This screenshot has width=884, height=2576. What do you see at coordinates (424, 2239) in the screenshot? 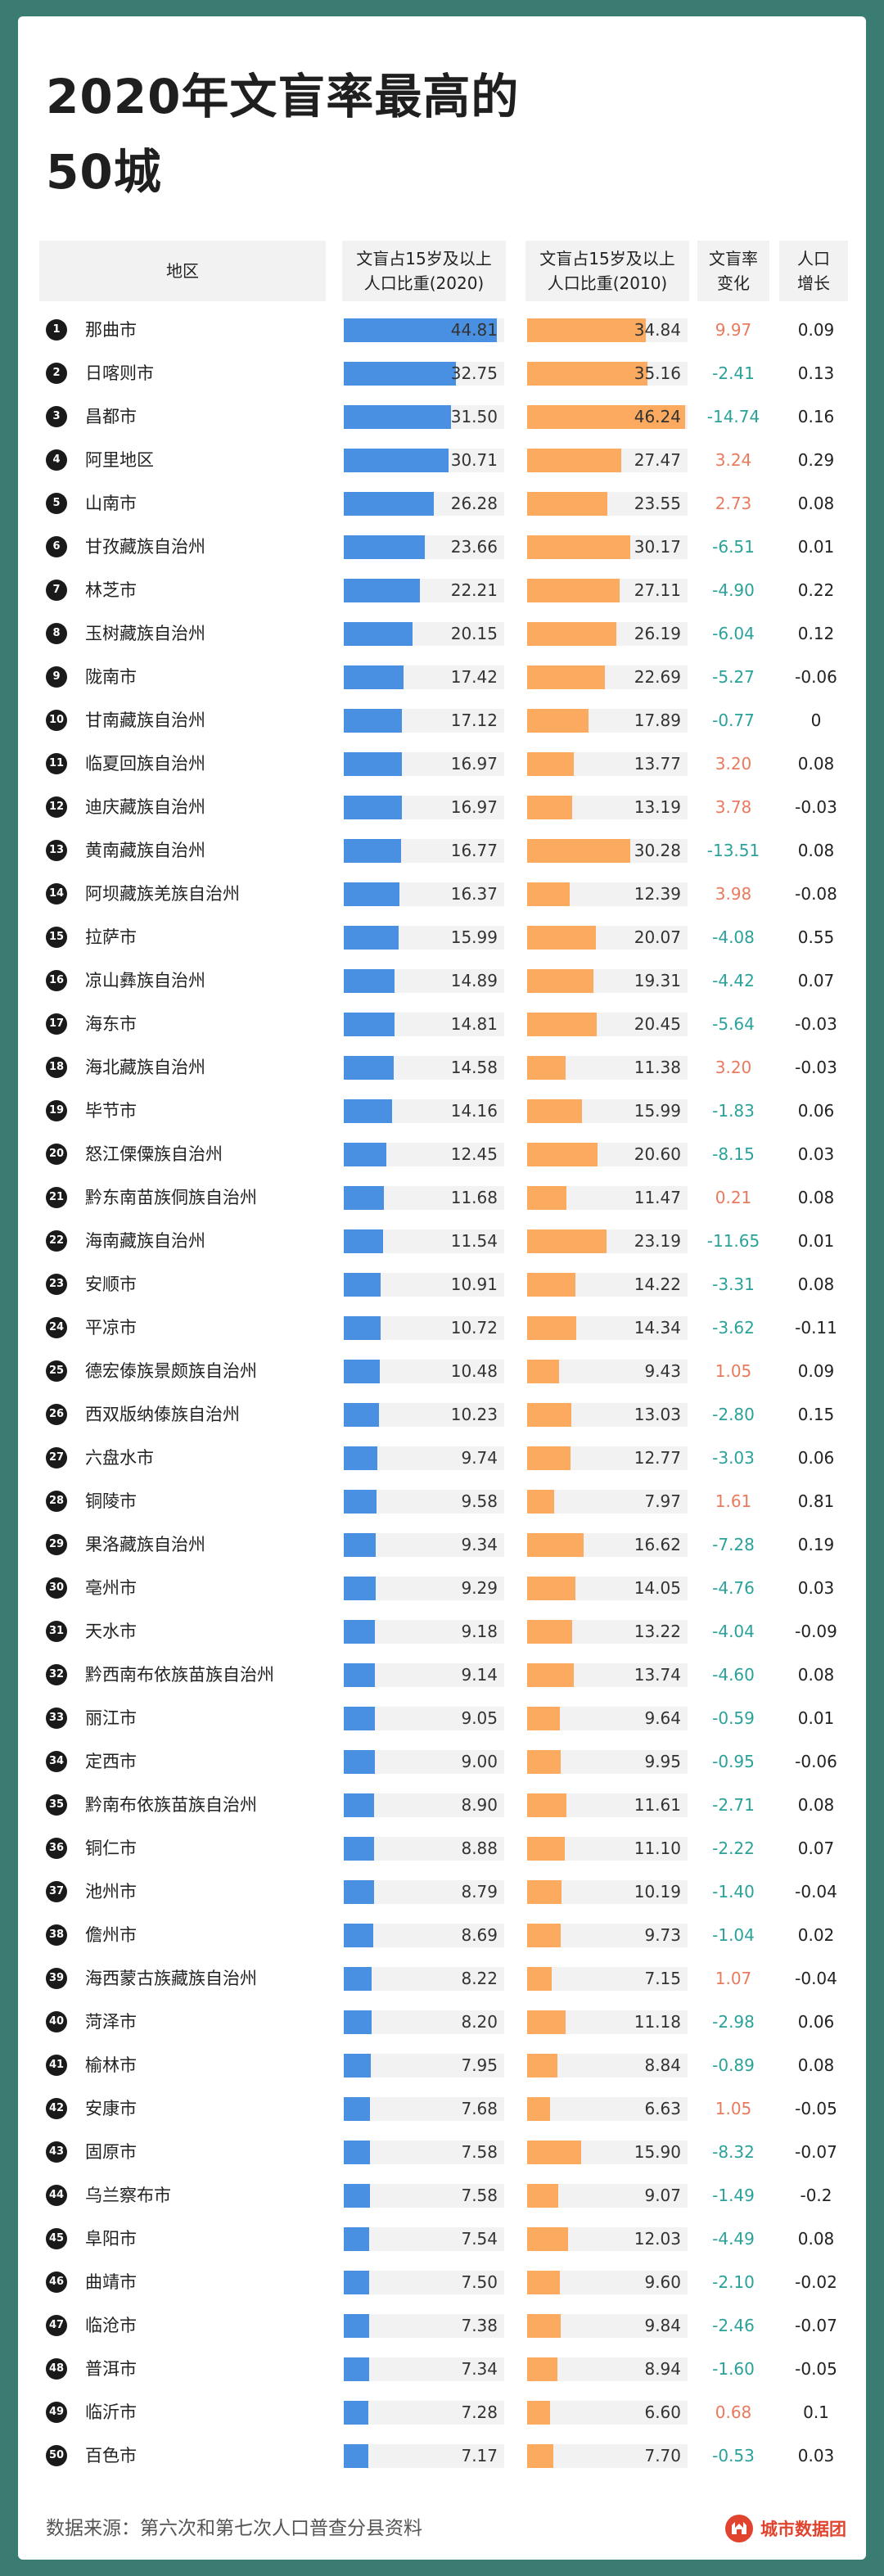
I see `bar-2020-track: 7.54` at bounding box center [424, 2239].